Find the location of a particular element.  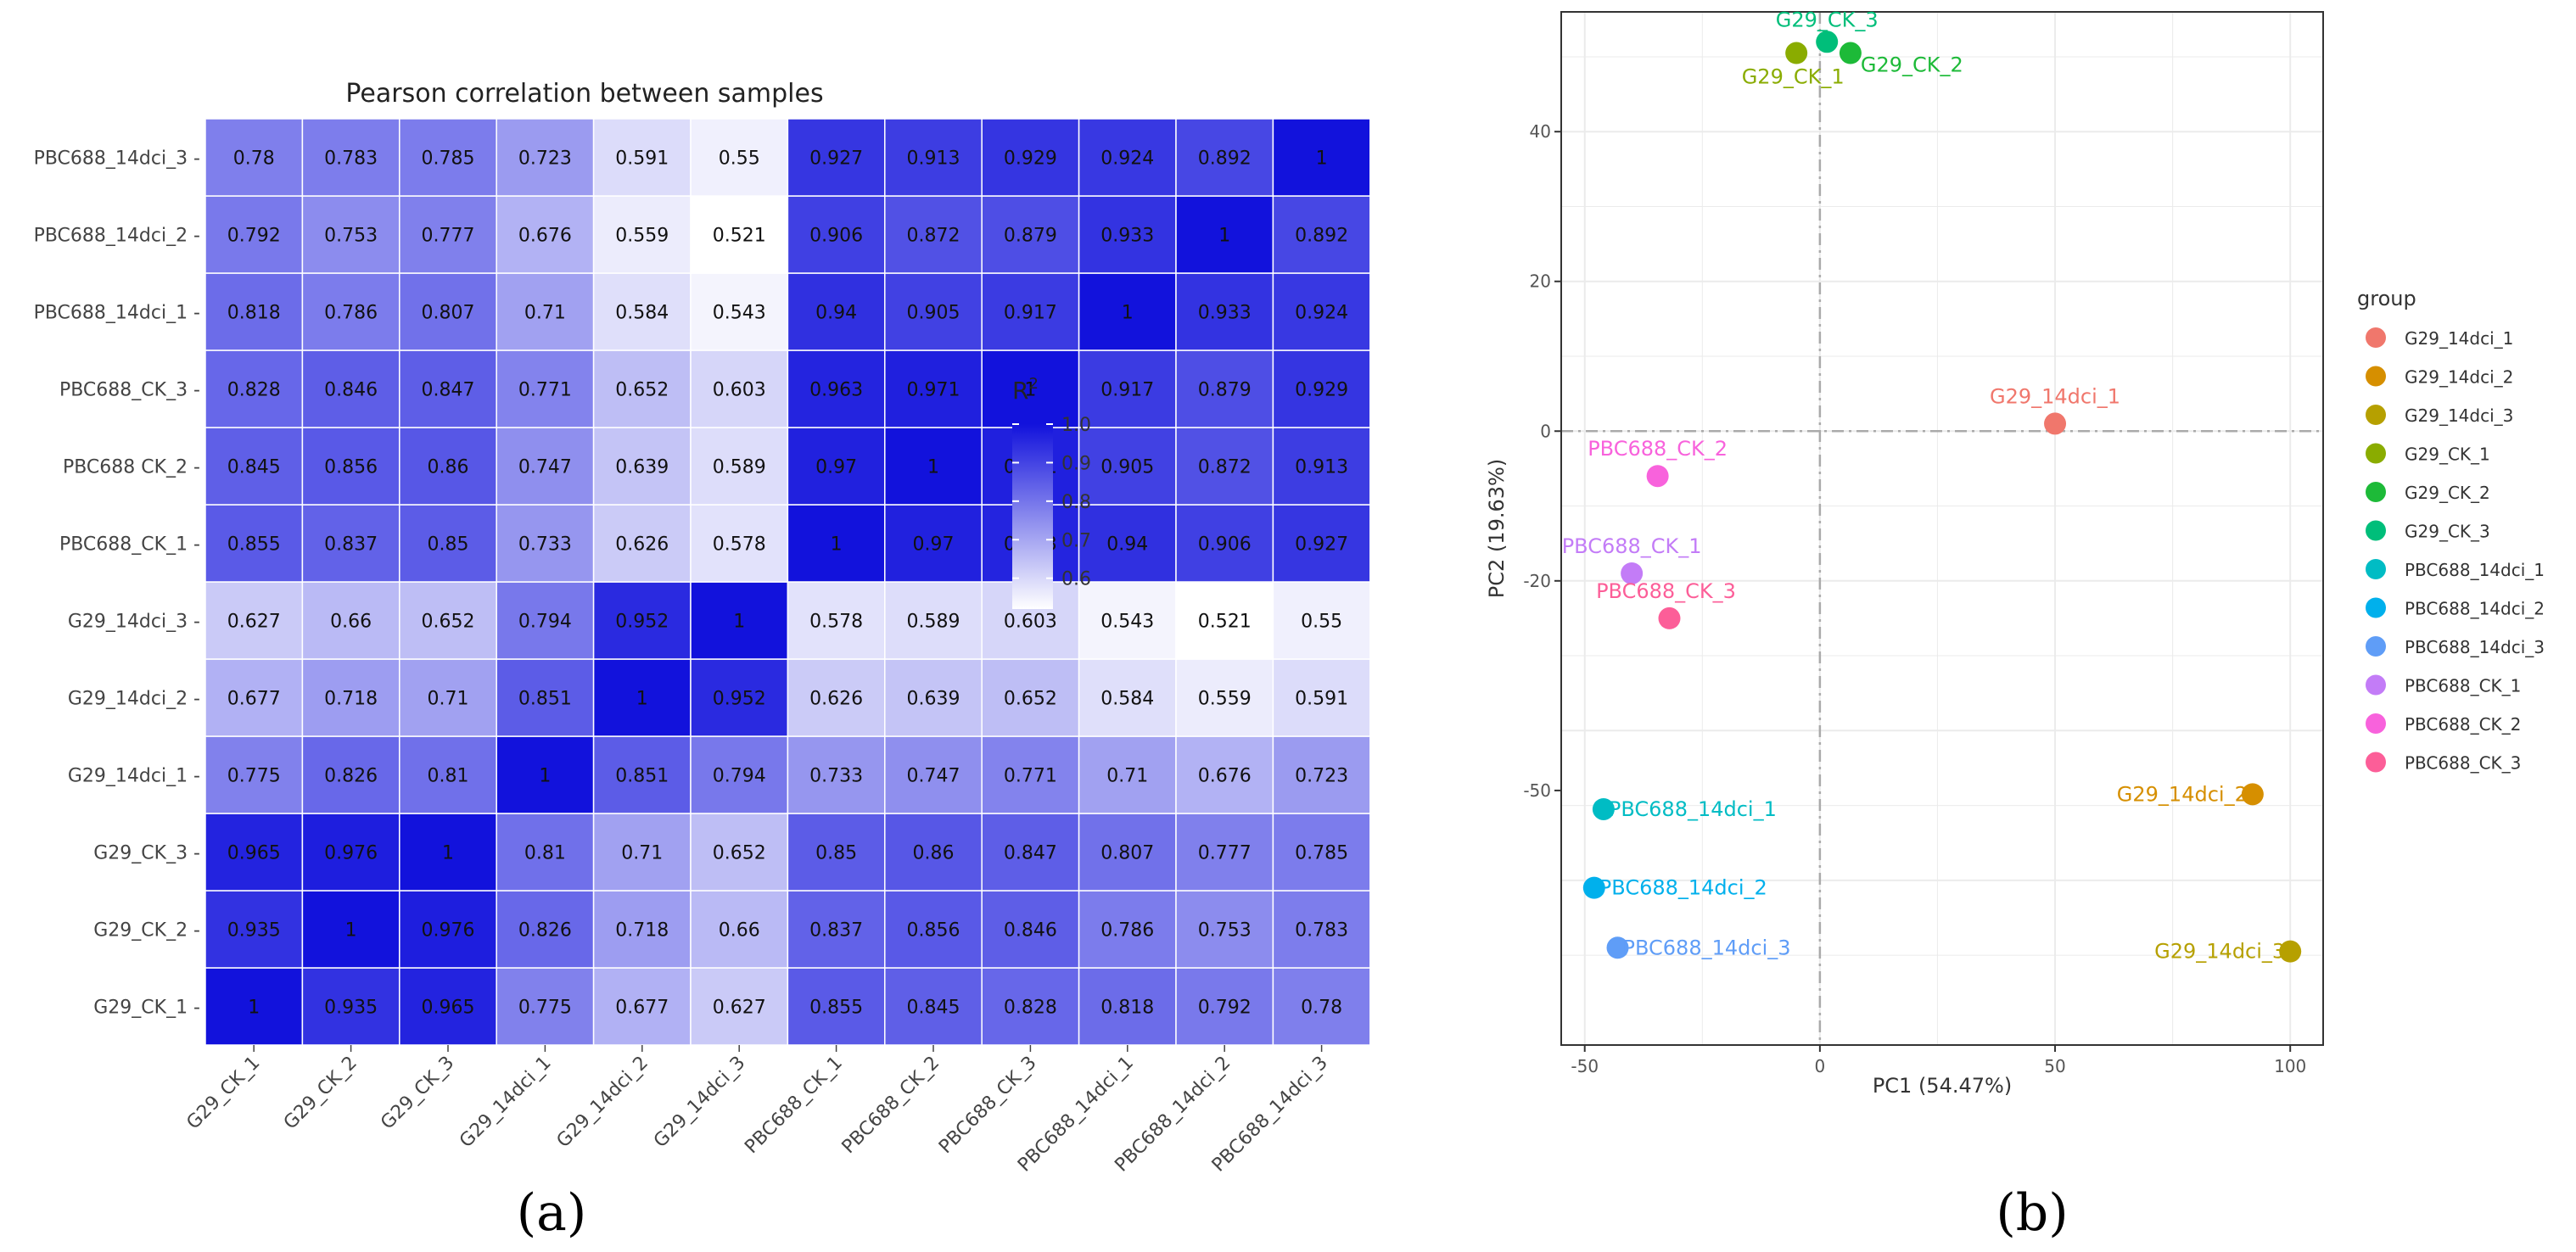

heatmap-value: 0.626 is located at coordinates (642, 545).